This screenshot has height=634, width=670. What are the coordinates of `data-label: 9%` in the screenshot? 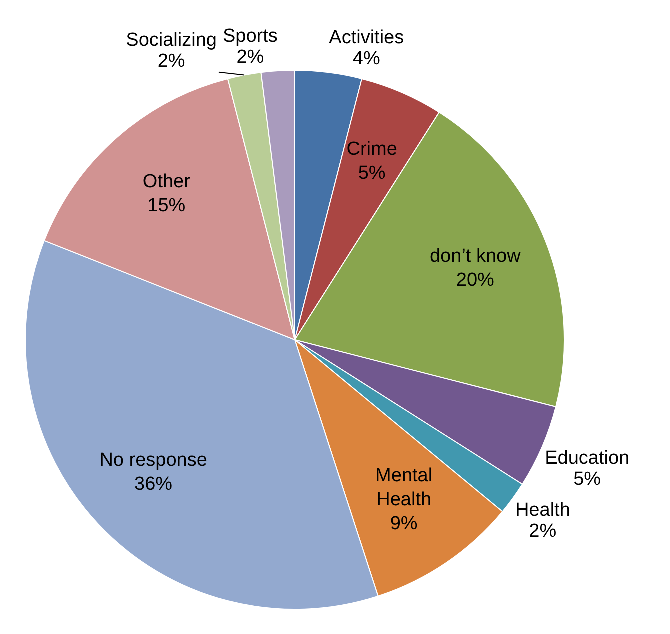 It's located at (404, 524).